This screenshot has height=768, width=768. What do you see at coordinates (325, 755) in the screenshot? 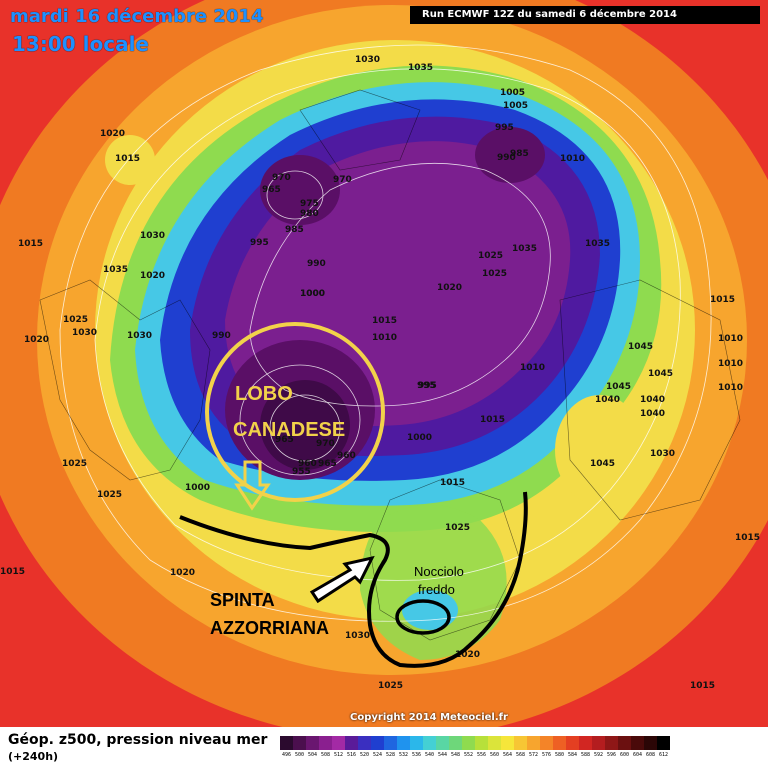
I see `scale-label: 508` at bounding box center [325, 755].